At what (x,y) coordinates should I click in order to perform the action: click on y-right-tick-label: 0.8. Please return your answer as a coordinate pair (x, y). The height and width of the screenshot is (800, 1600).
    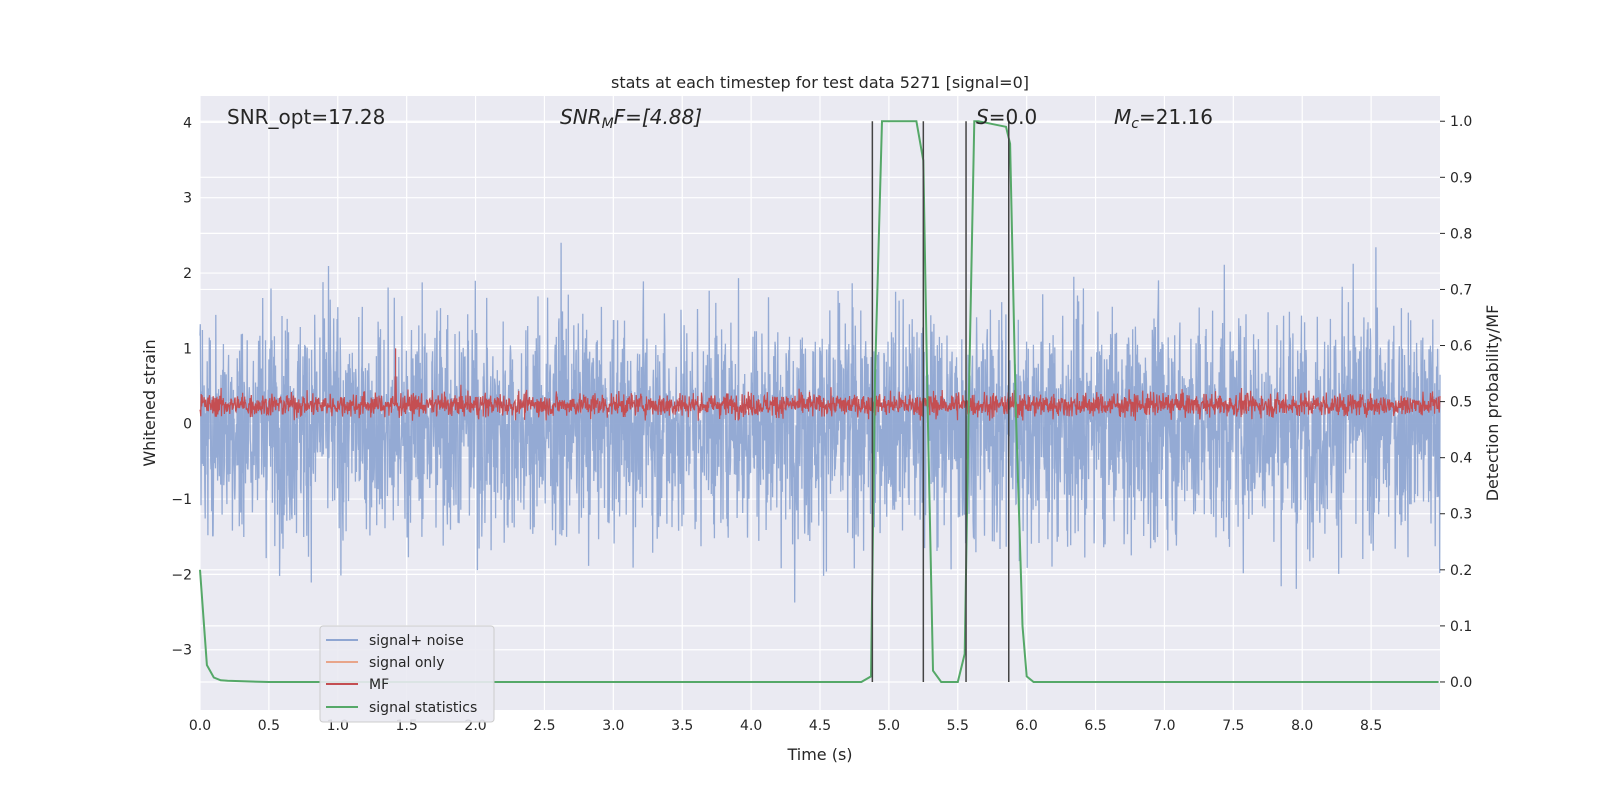
    Looking at the image, I should click on (1461, 234).